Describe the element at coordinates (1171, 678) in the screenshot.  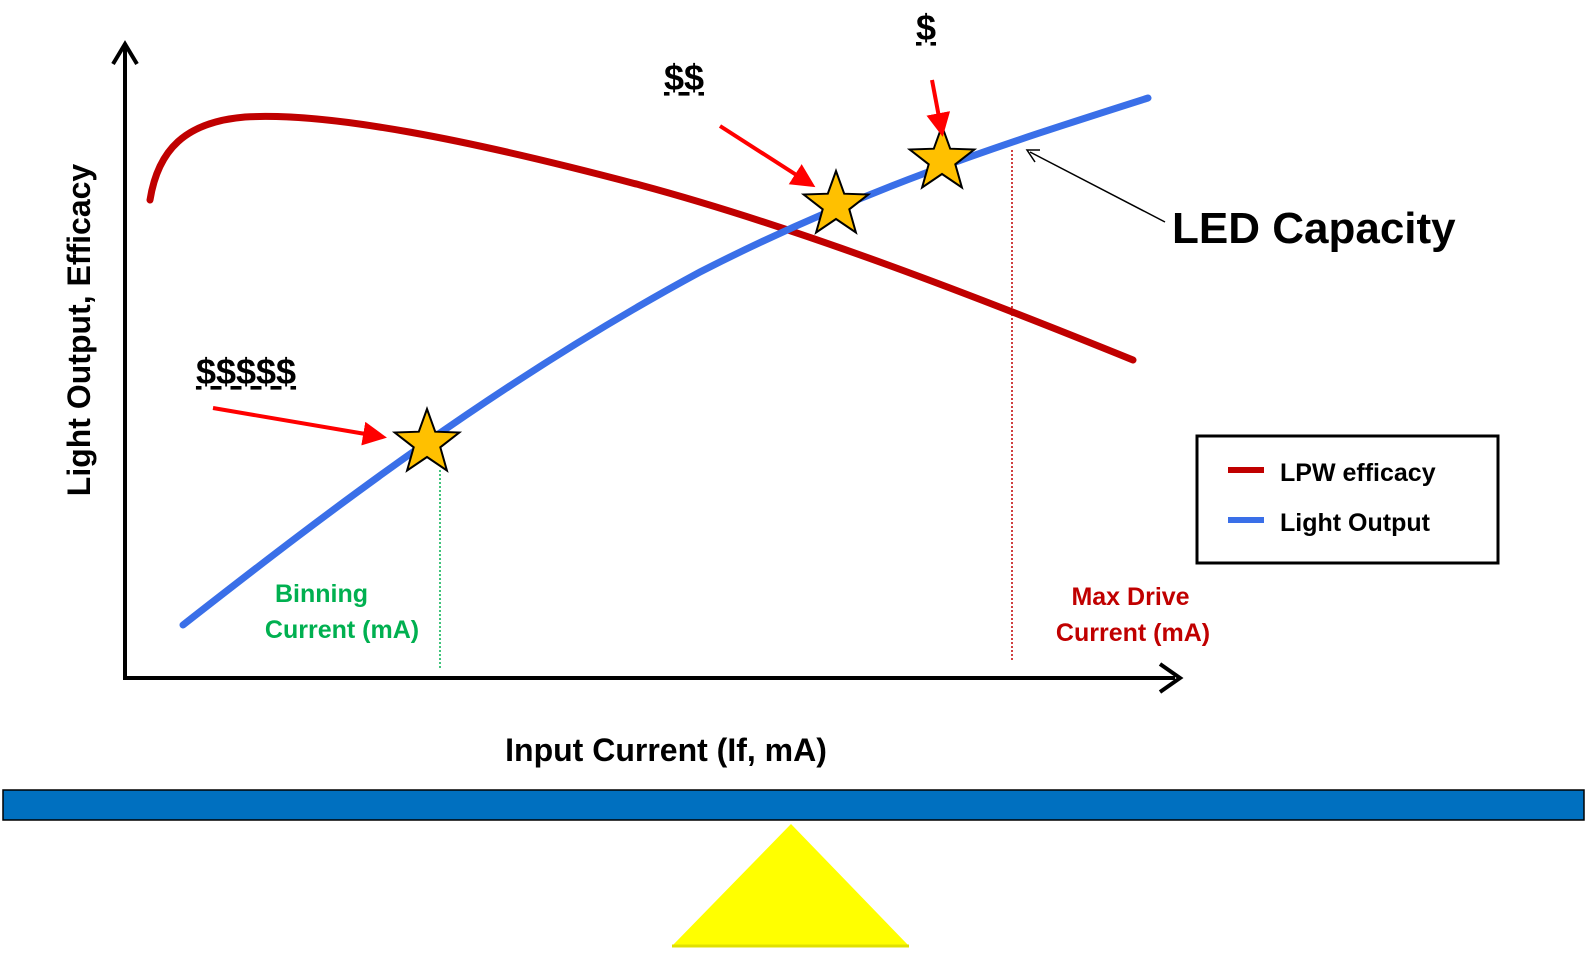
I see `x-axis-arrow-icon` at that location.